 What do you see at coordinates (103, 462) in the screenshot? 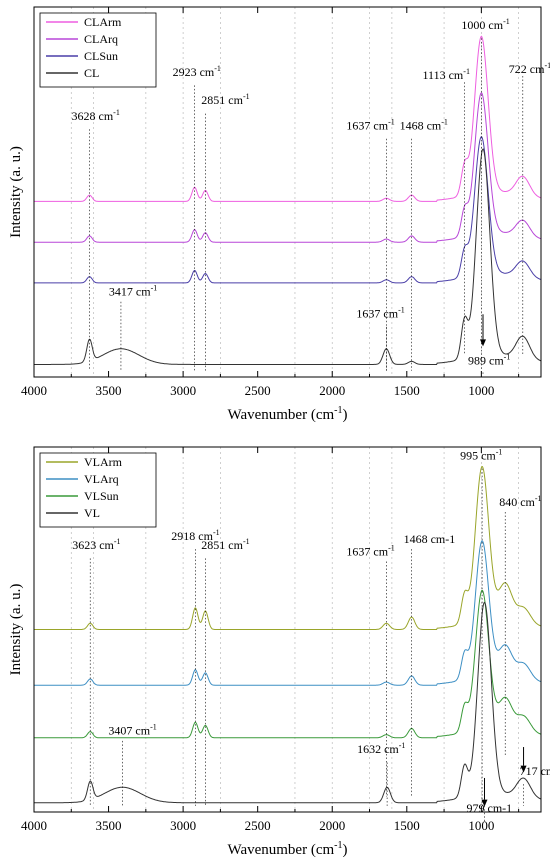
I see `legend-label: VLArm` at bounding box center [103, 462].